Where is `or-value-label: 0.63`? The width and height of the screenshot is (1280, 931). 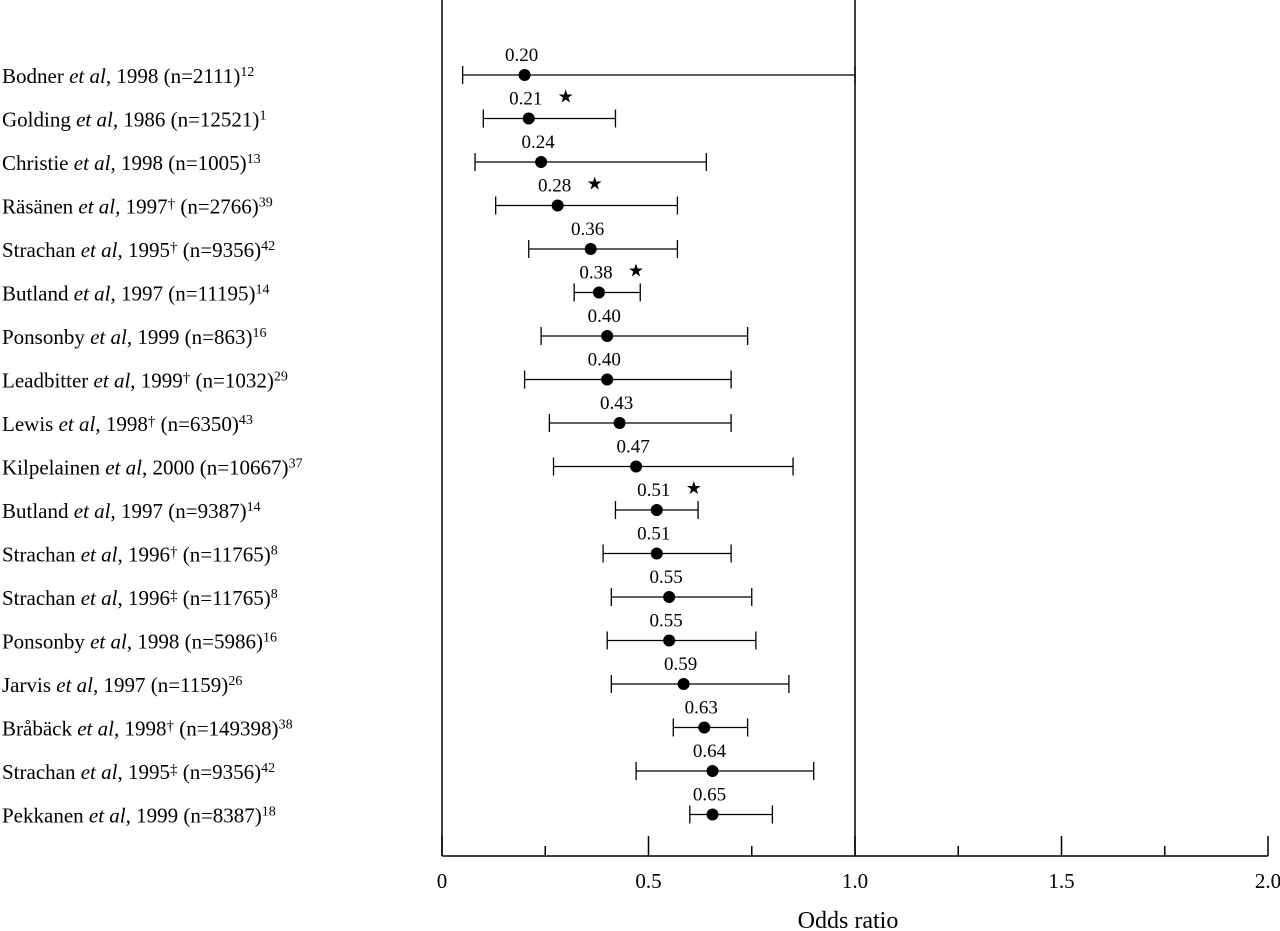
or-value-label: 0.63 is located at coordinates (701, 708).